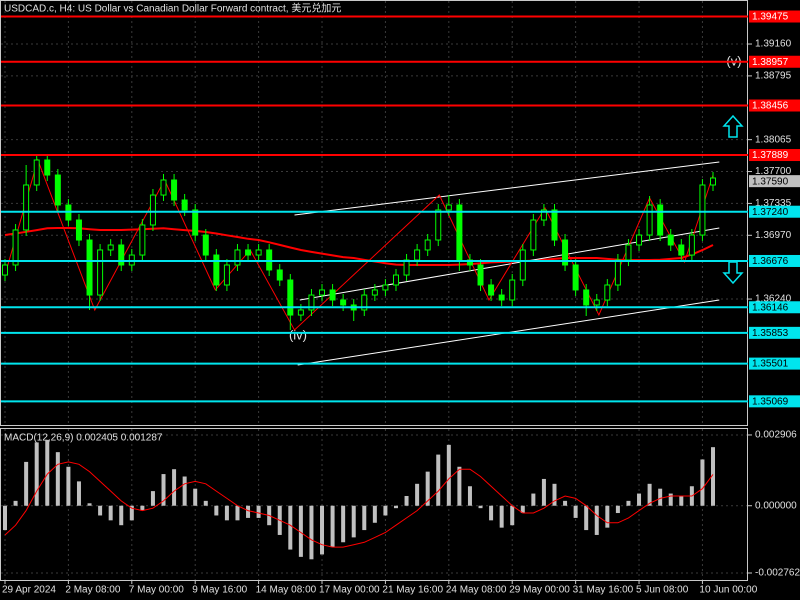 The height and width of the screenshot is (600, 800). I want to click on moving-average, so click(359, 246).